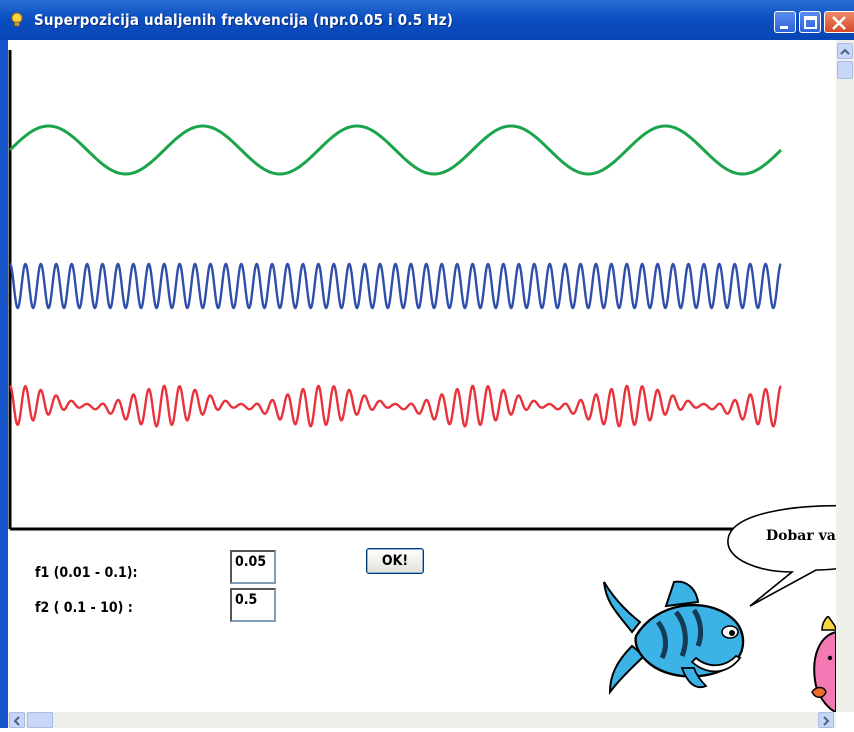 The image size is (854, 732). Describe the element at coordinates (845, 376) in the screenshot. I see `vertical-scrollbar` at that location.